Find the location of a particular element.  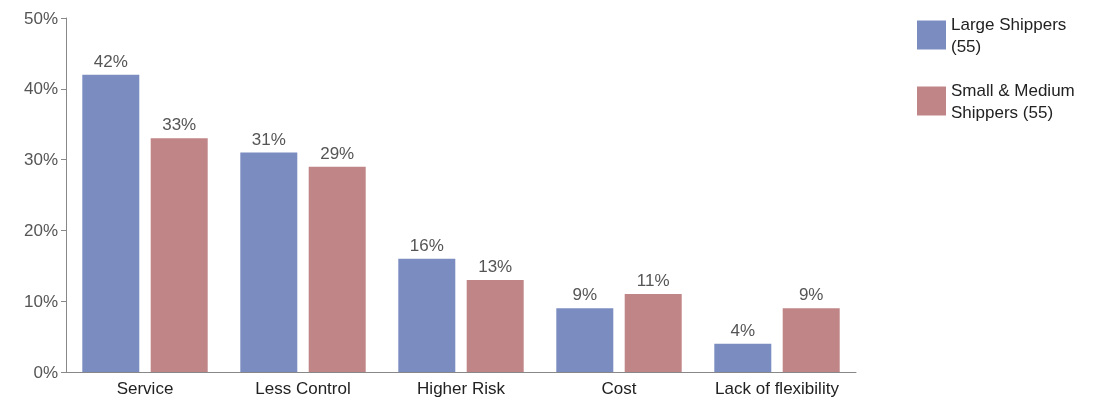

y-tick-label: 30% is located at coordinates (40, 160).